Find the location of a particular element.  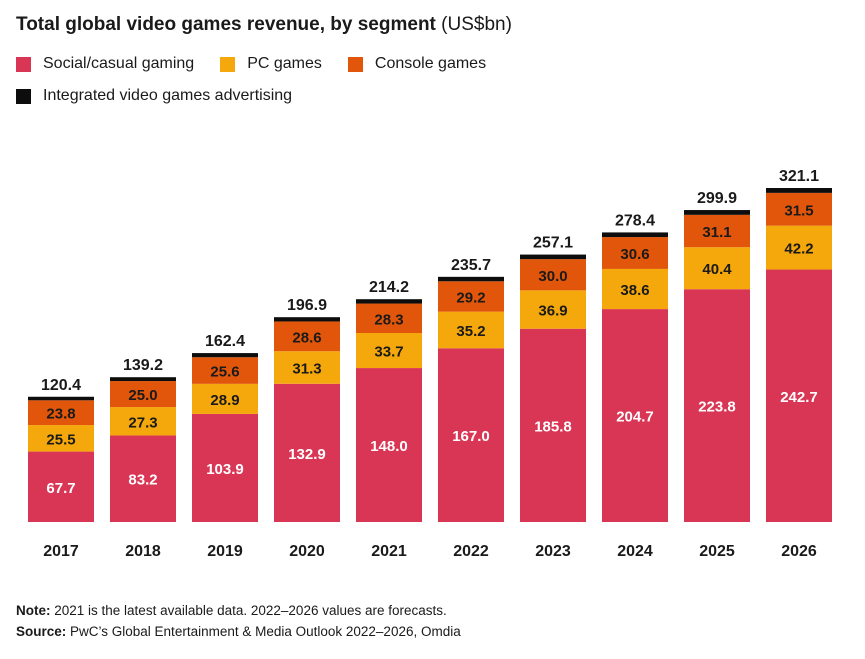

bar-social-2022 is located at coordinates (471, 435).